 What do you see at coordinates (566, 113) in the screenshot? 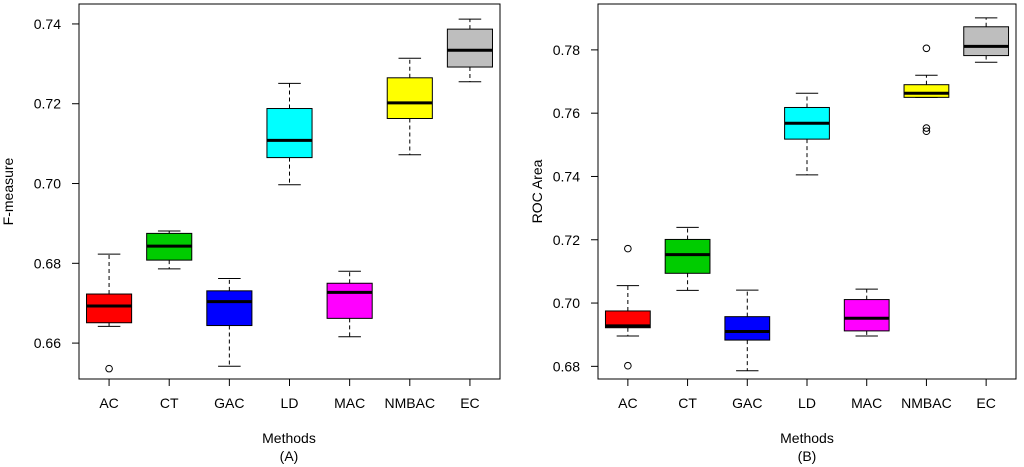
I see `y-tick-label: 0.76` at bounding box center [566, 113].